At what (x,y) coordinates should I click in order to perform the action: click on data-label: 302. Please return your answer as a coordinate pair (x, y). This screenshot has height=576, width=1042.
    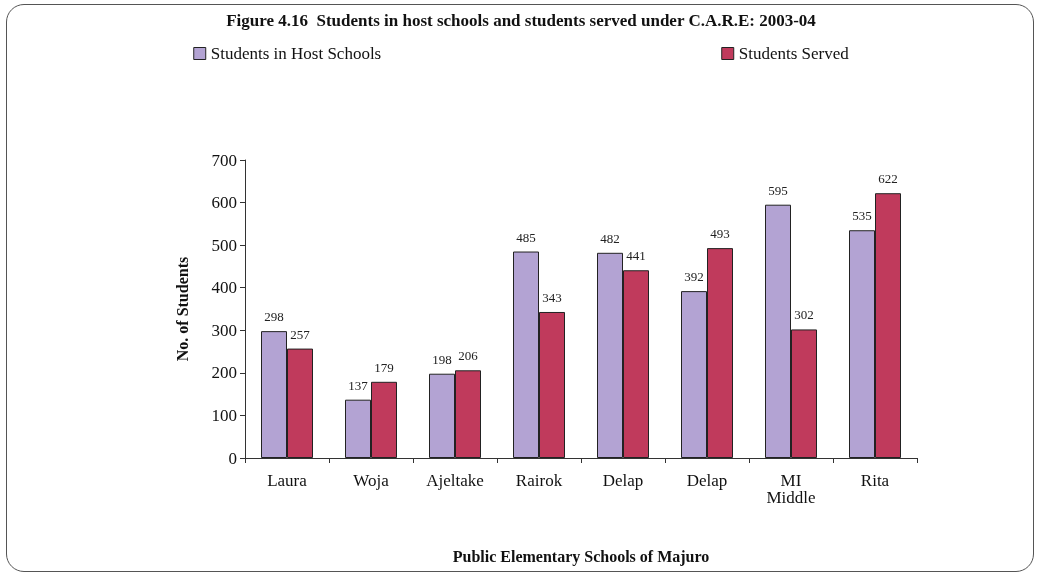
    Looking at the image, I should click on (804, 315).